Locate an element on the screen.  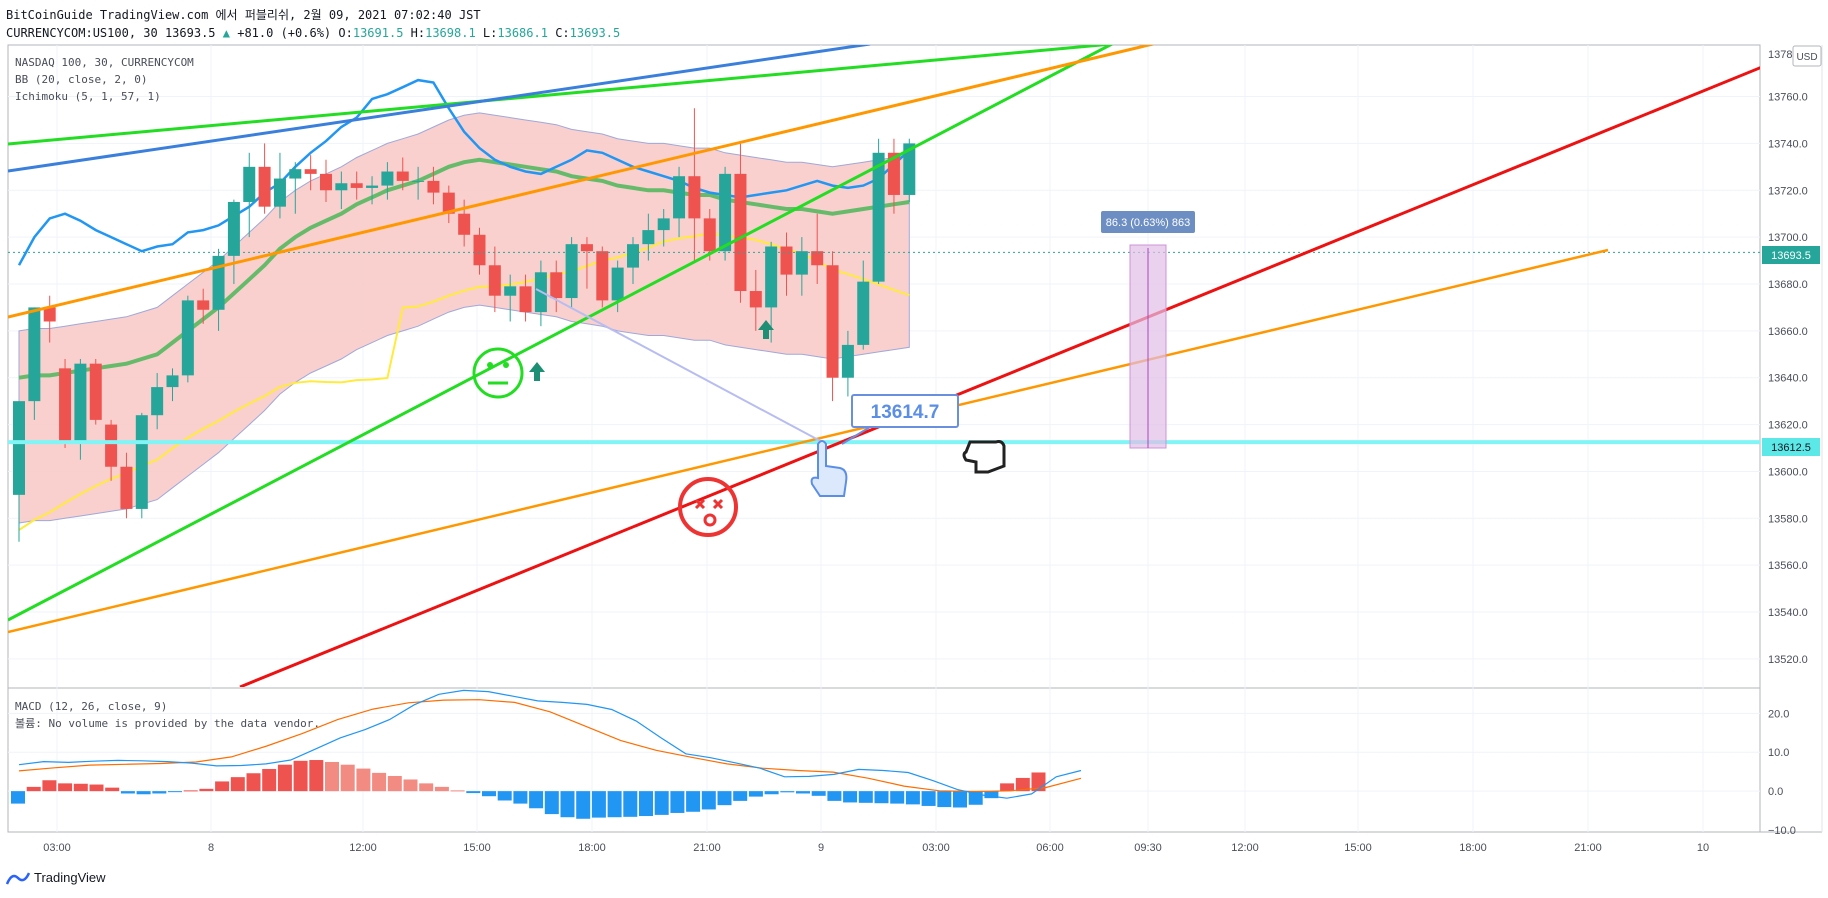
macd-pane is located at coordinates (546, 754).